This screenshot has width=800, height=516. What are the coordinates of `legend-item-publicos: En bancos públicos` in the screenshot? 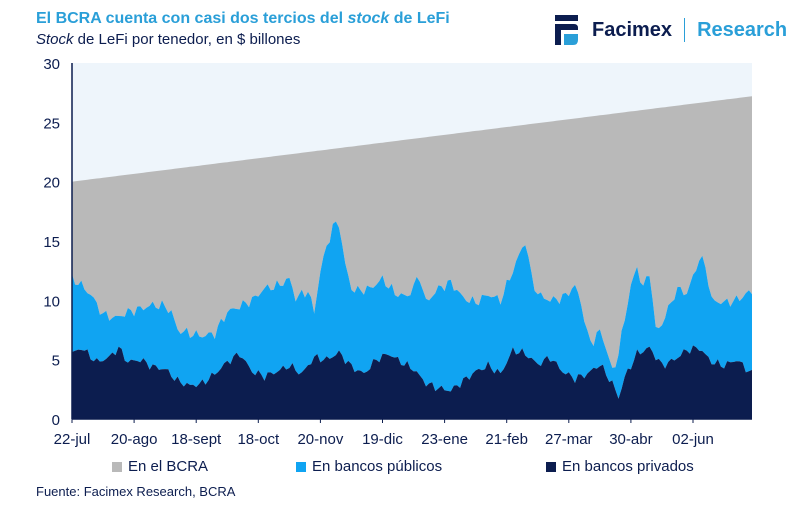 It's located at (369, 466).